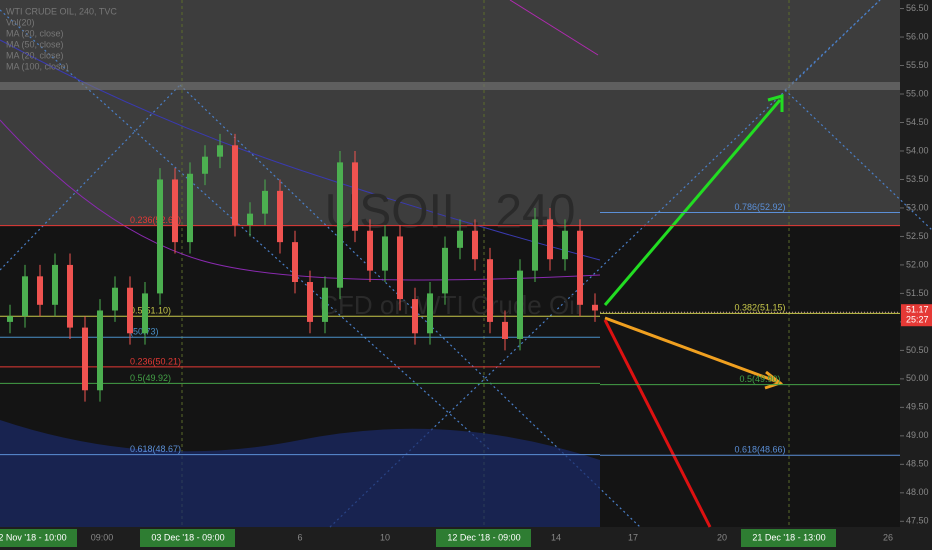 Image resolution: width=932 pixels, height=550 pixels. I want to click on x-tick-label: 26, so click(888, 537).